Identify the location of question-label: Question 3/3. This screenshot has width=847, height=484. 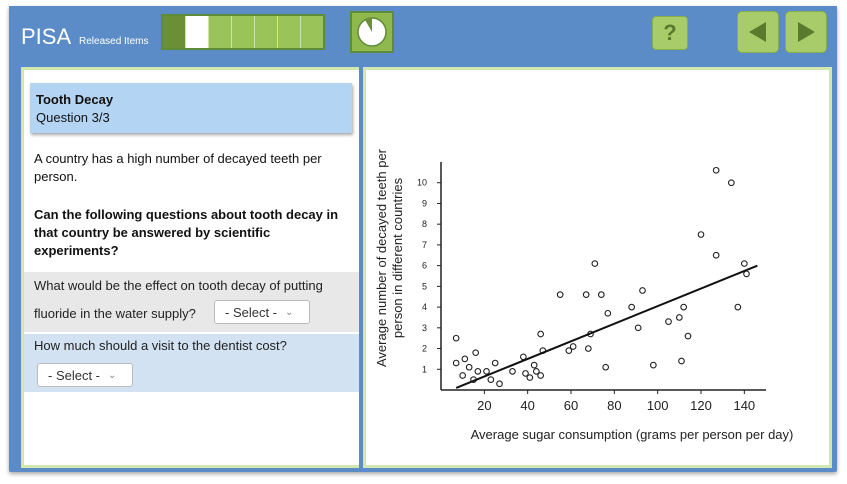
(73, 117).